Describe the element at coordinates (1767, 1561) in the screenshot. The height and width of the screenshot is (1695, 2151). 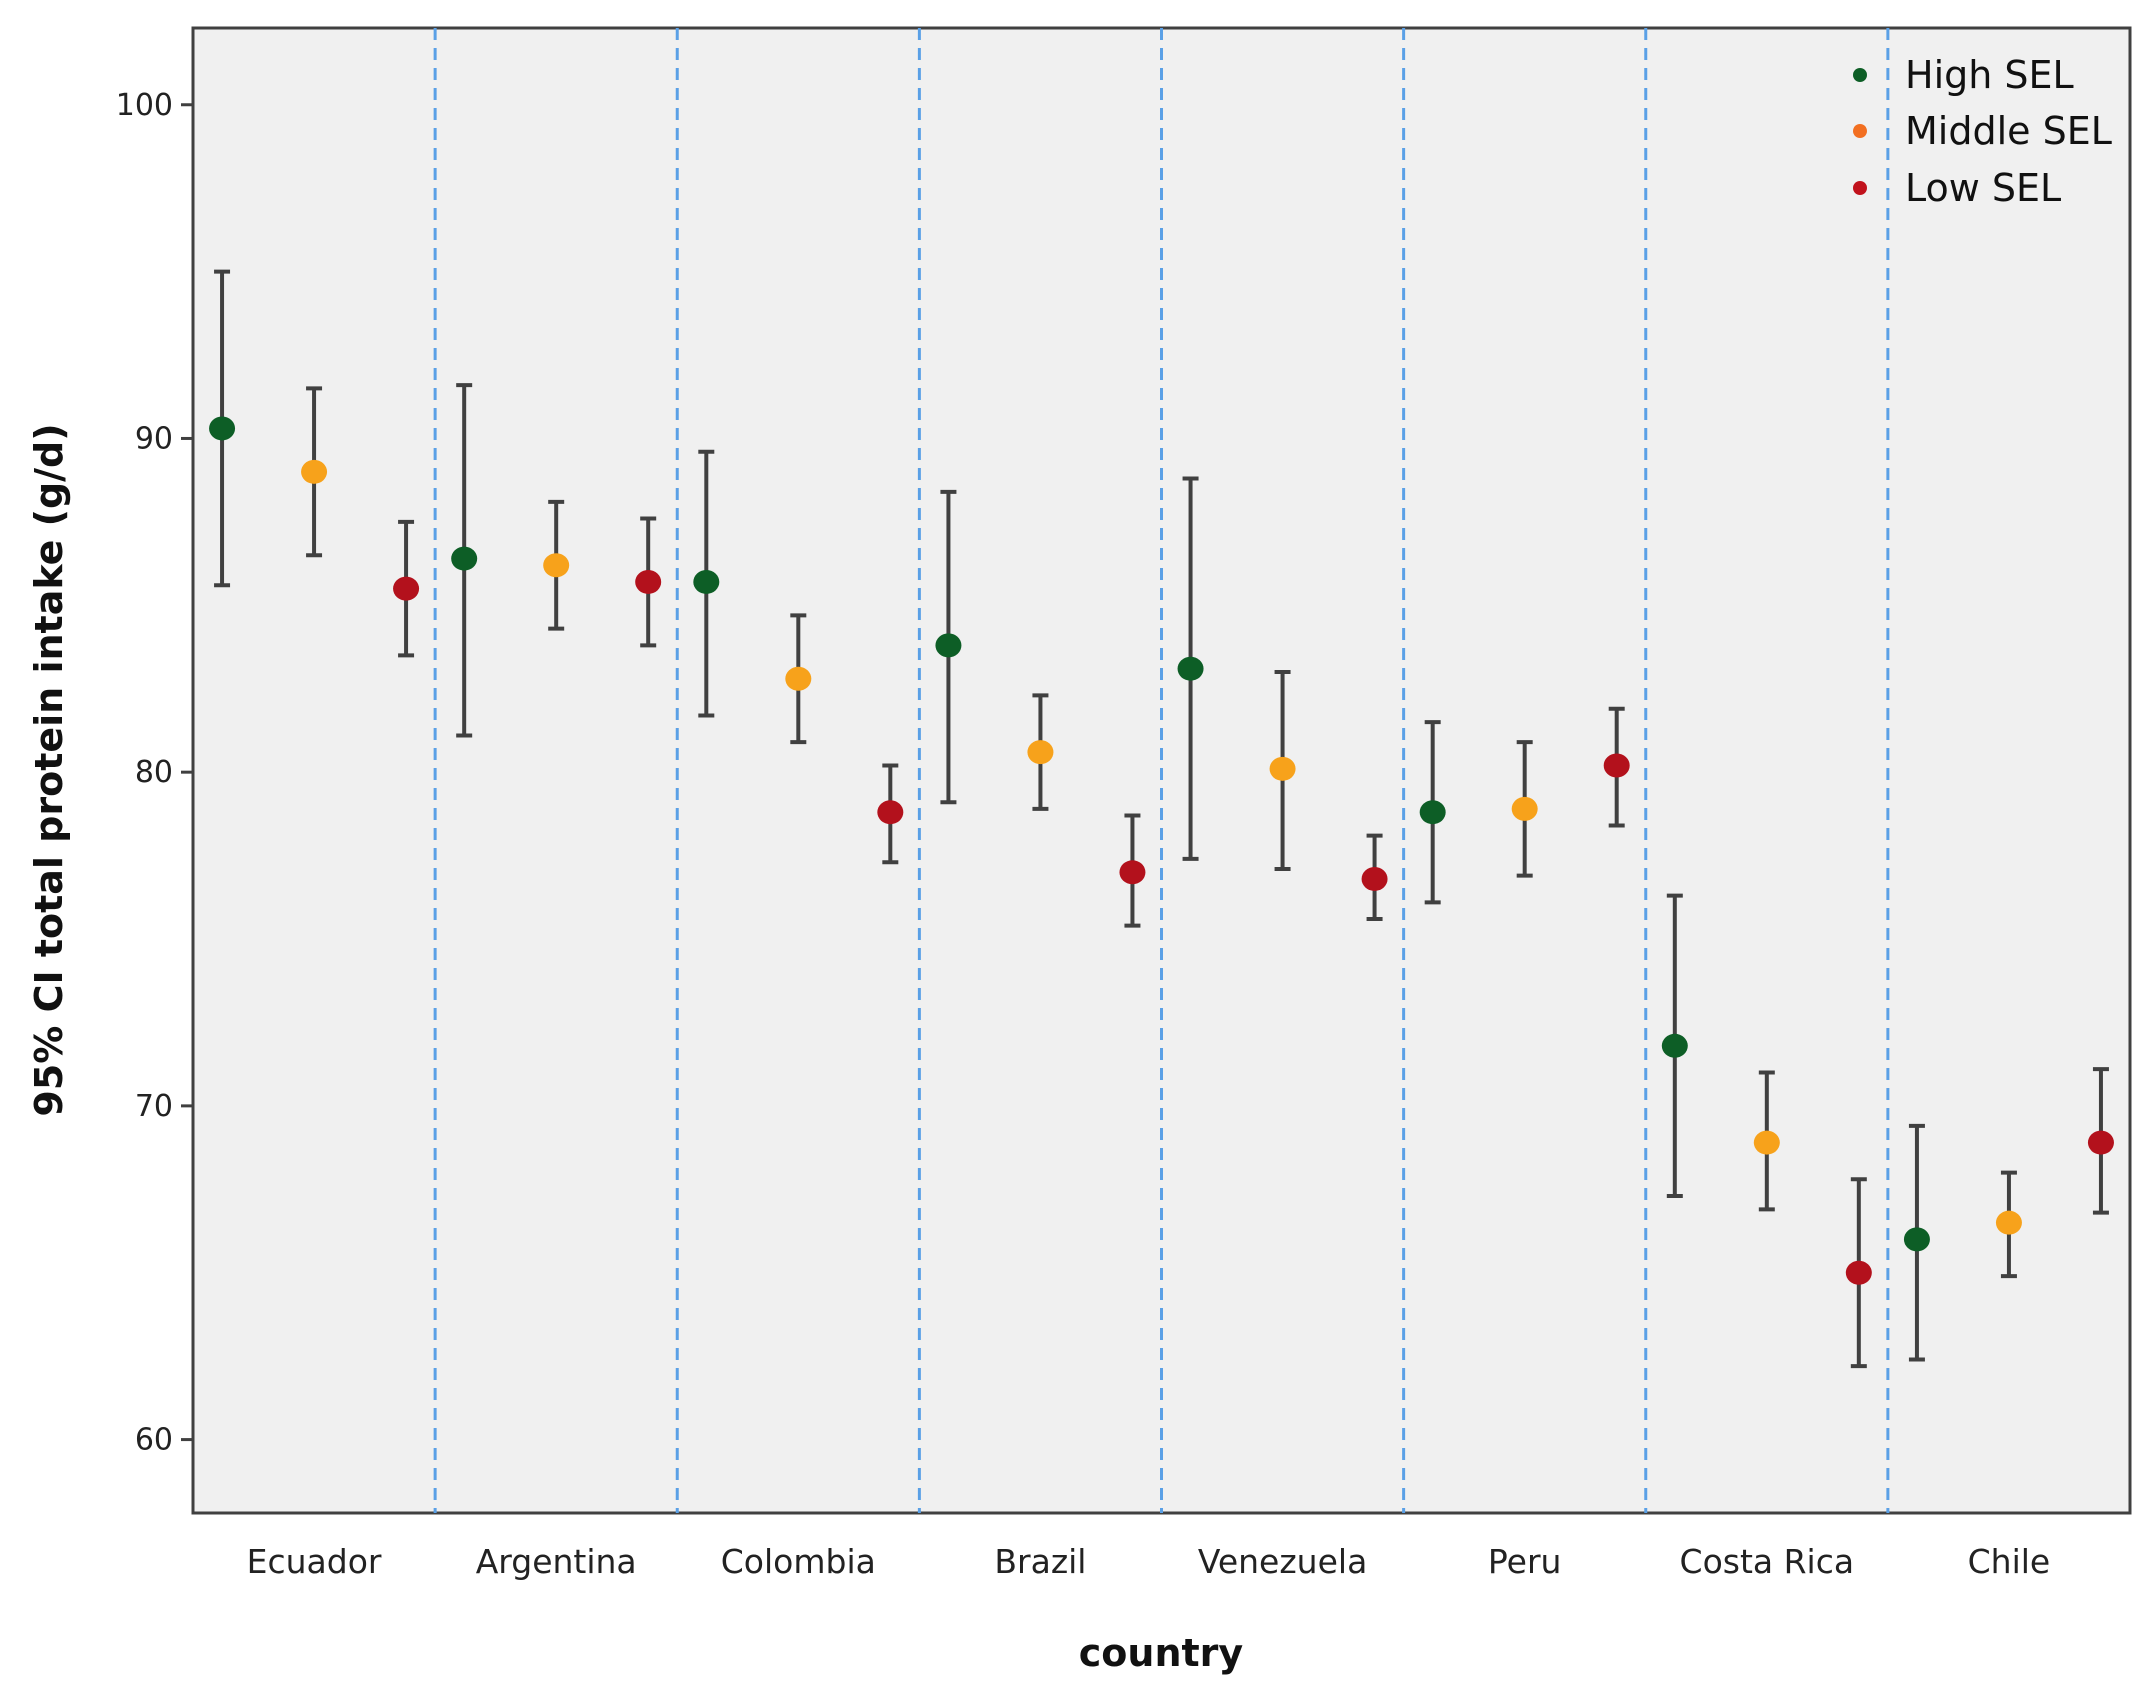
I see `x-tick-label: Costa Rica` at that location.